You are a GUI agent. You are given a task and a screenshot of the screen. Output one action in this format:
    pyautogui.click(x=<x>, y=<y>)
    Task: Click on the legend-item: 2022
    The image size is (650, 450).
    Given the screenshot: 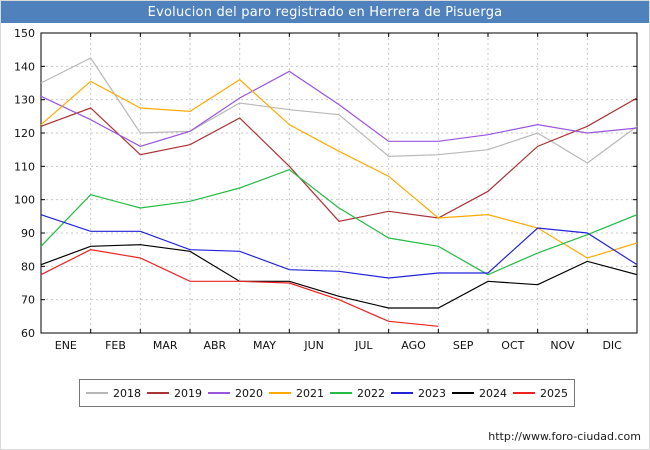 What is the action you would take?
    pyautogui.click(x=357, y=393)
    